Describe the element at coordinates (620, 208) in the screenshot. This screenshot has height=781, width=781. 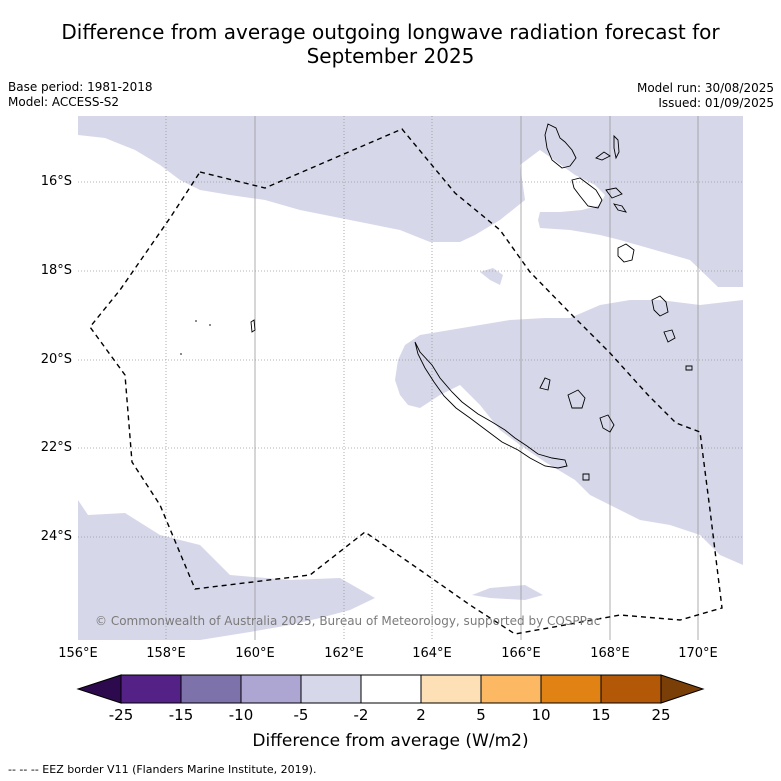
I see `vanuatu-island-d` at that location.